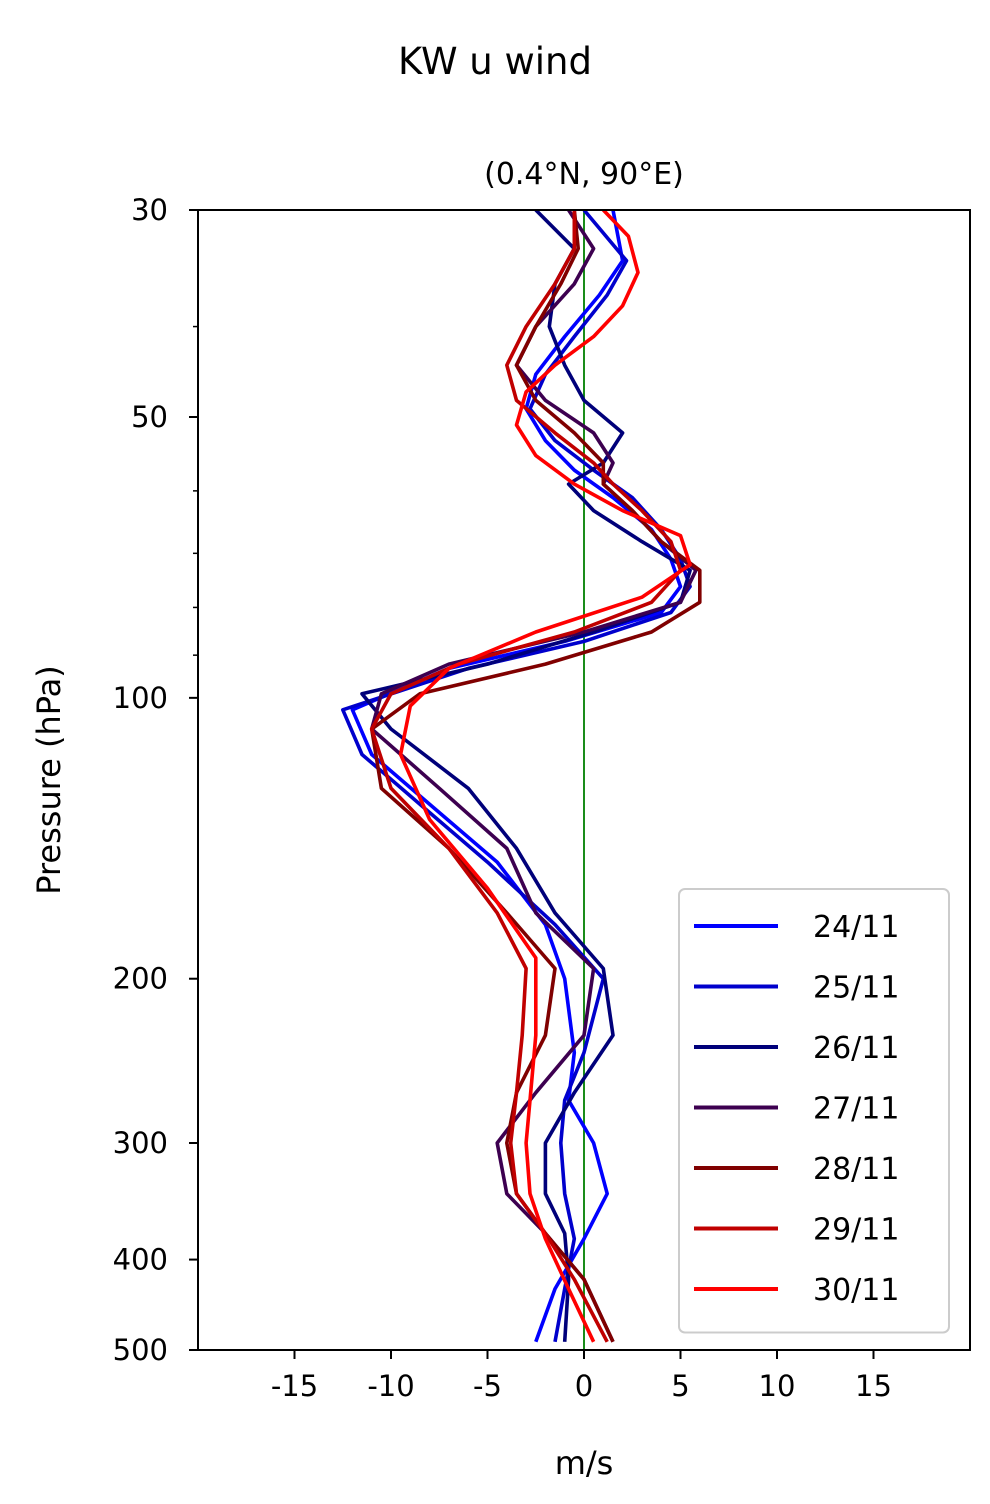 The width and height of the screenshot is (990, 1504). Describe the element at coordinates (149, 210) in the screenshot. I see `y-tick-label: 30` at that location.